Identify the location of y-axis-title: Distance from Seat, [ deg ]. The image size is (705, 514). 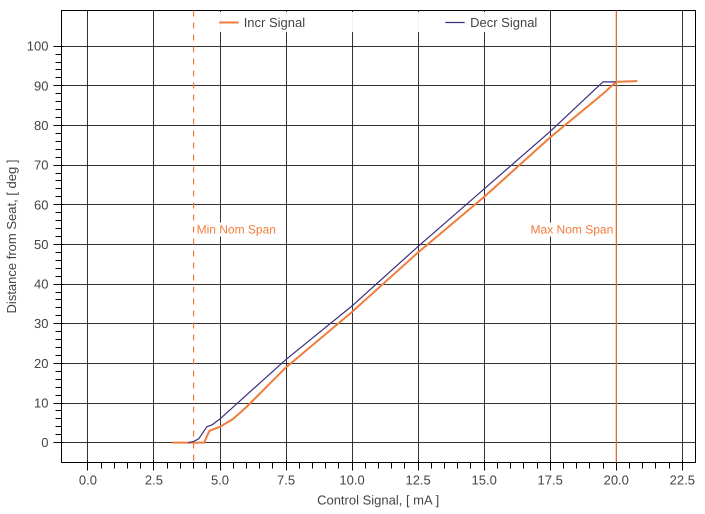
(11, 237).